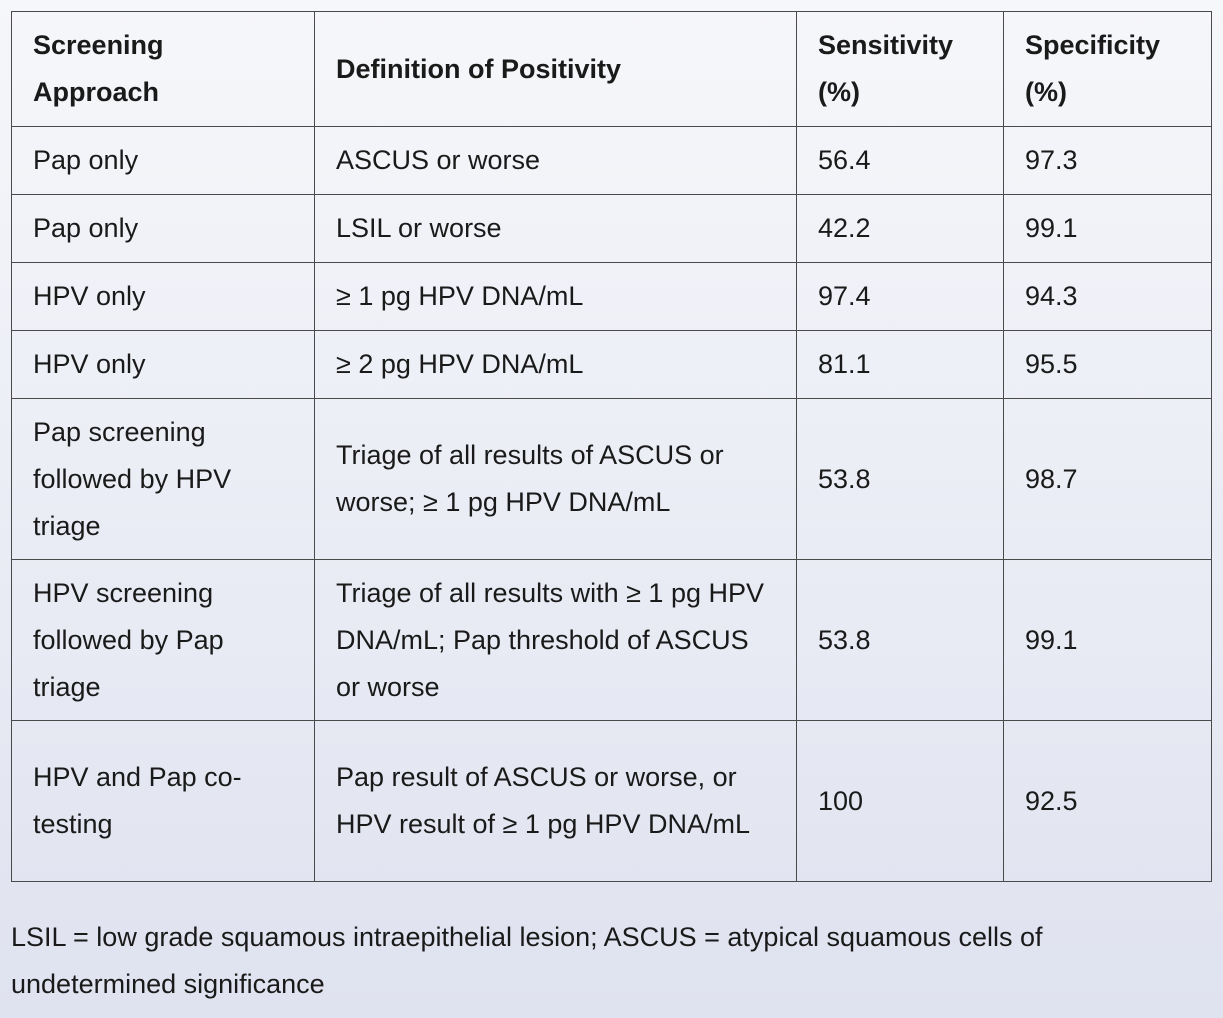 This screenshot has height=1018, width=1223. I want to click on cell-definition: ≥ 2 pg HPV DNA/mL, so click(555, 364).